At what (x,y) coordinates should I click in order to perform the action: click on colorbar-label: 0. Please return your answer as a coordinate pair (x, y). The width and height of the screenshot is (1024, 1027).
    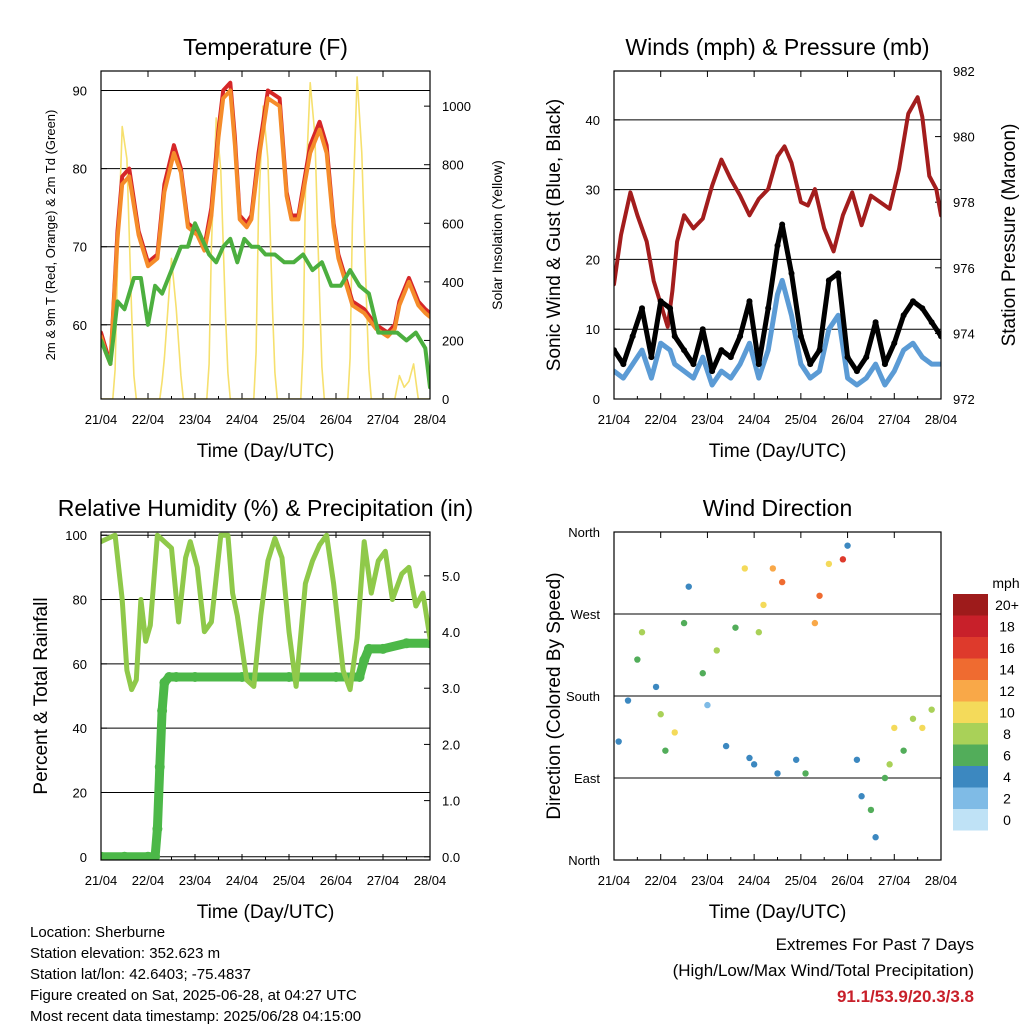
    Looking at the image, I should click on (1007, 820).